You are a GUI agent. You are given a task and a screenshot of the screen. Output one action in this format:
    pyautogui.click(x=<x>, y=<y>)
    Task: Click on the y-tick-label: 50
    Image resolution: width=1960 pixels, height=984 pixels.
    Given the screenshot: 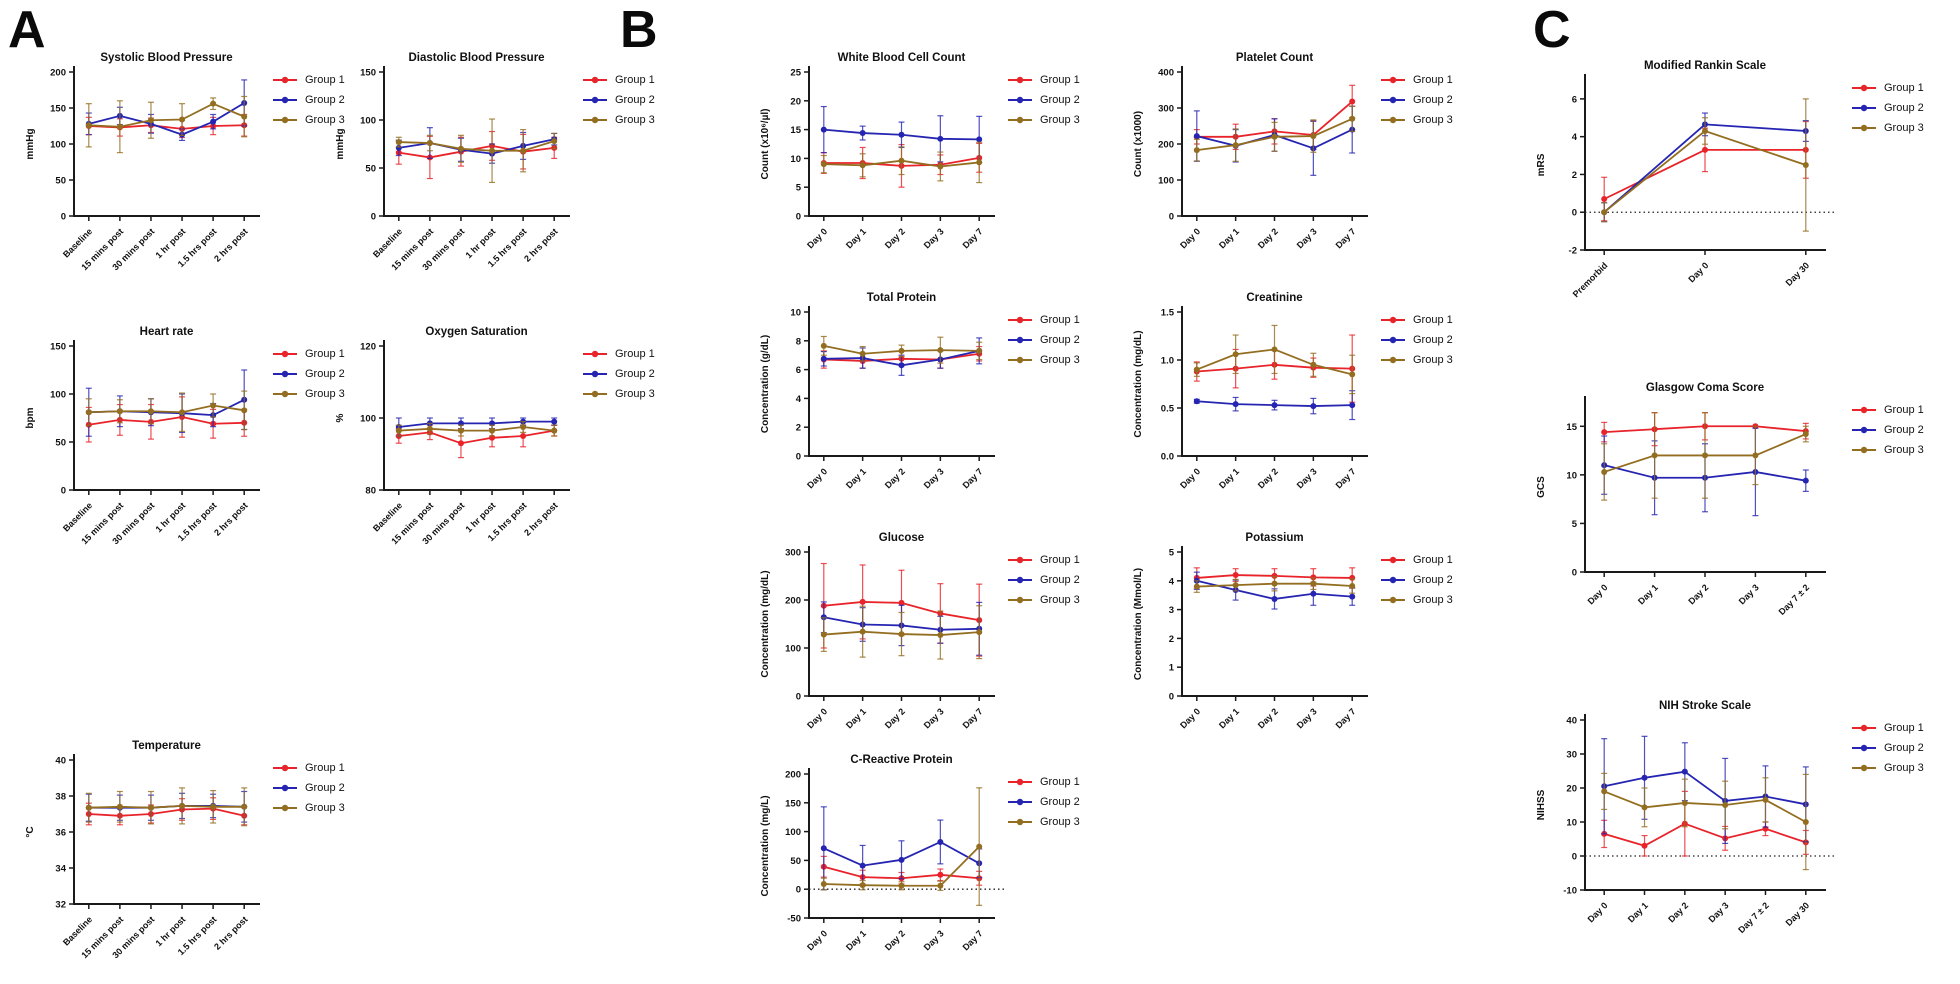 What is the action you would take?
    pyautogui.click(x=370, y=169)
    